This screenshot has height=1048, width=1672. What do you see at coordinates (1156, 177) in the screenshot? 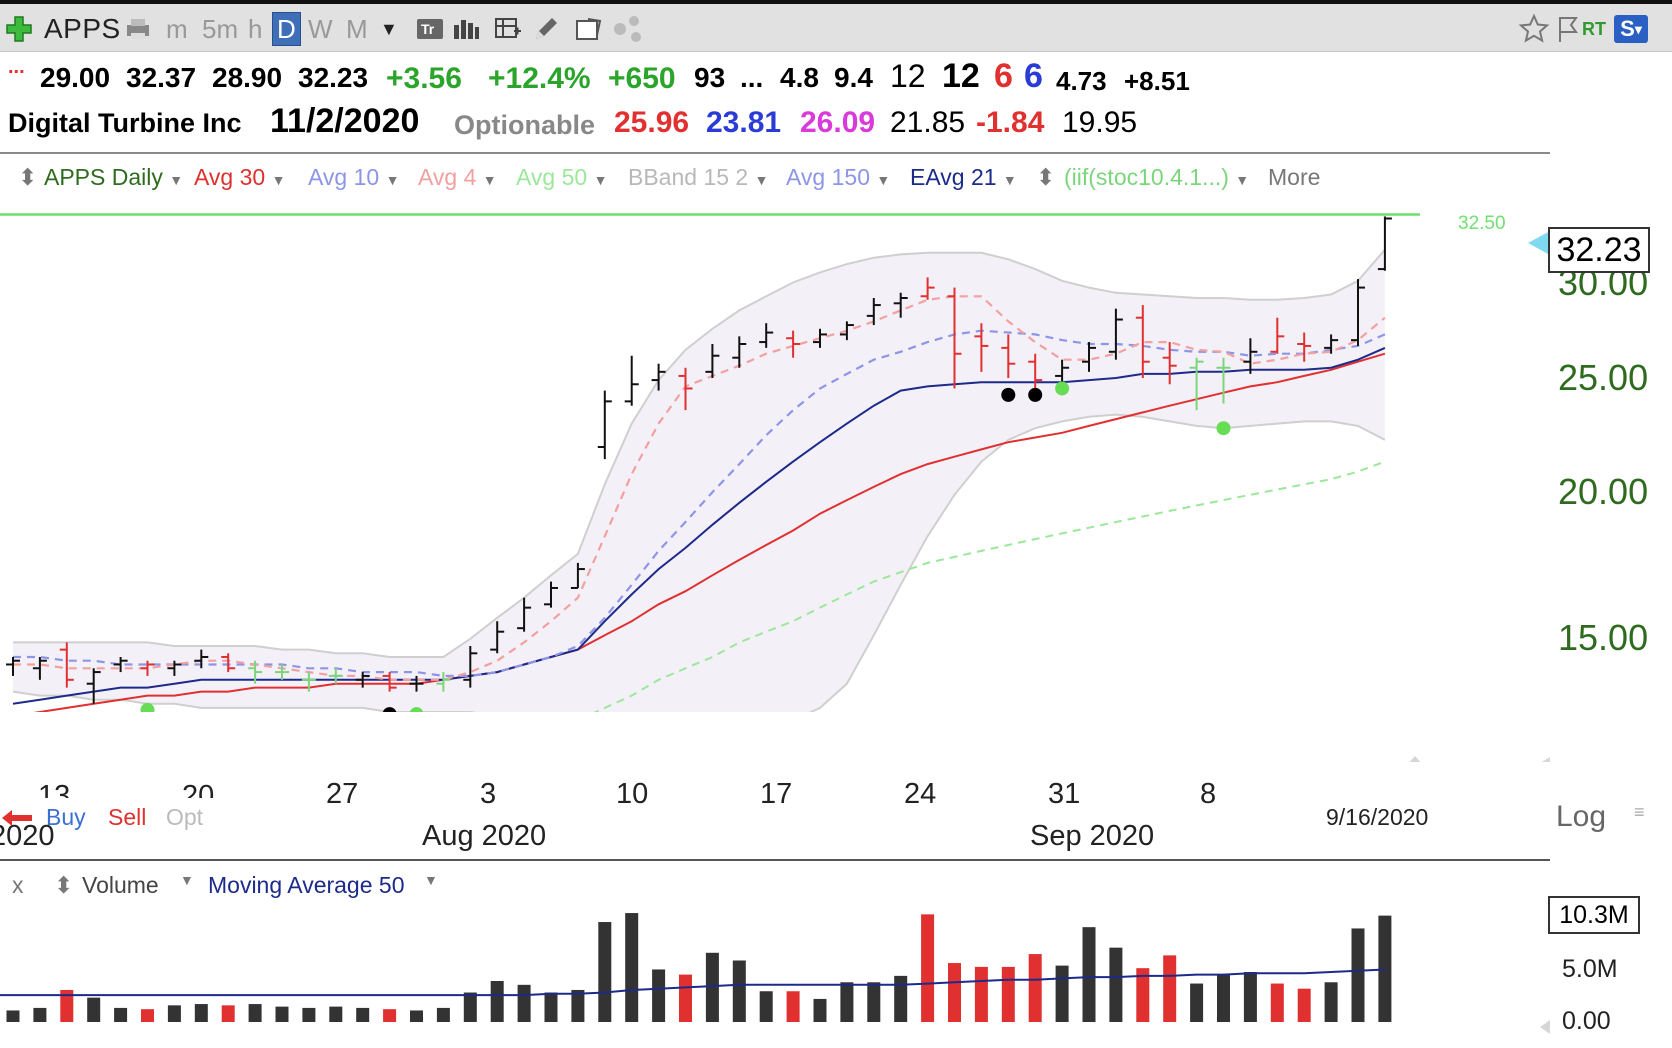
I see `legend-custom-formula: (iif(stoc10.4.1...) ▼` at bounding box center [1156, 177].